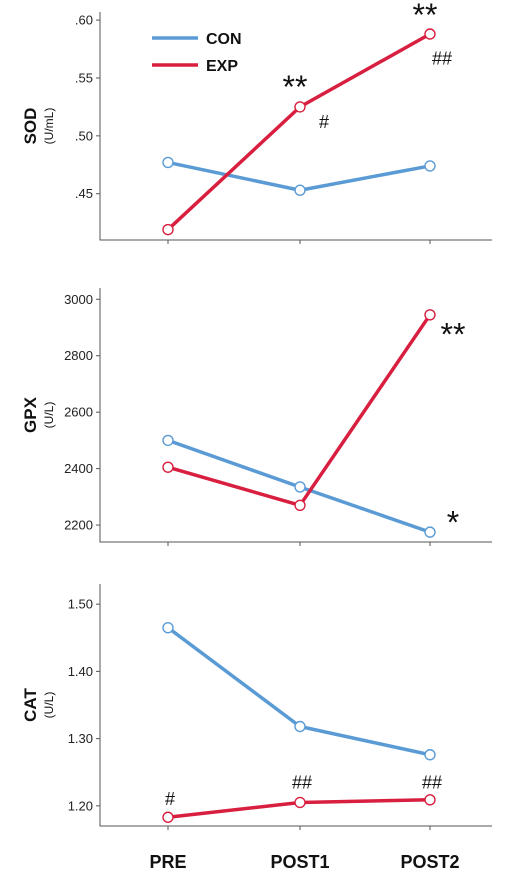  What do you see at coordinates (49, 126) in the screenshot?
I see `chart1-yunit: (U/mL)` at bounding box center [49, 126].